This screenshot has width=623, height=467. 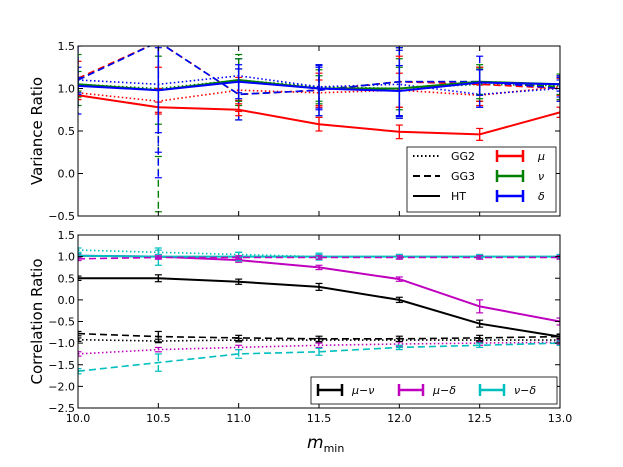 What do you see at coordinates (61, 343) in the screenshot?
I see `y-tick-label: −1.0` at bounding box center [61, 343].